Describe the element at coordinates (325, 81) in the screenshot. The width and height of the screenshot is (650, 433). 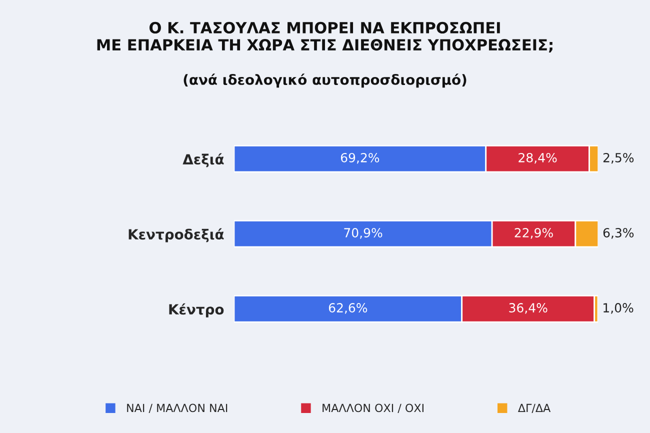
I see `chart-subtitle: (ανά ιδεολογικό αυτοπροσδιορισμό)` at that location.